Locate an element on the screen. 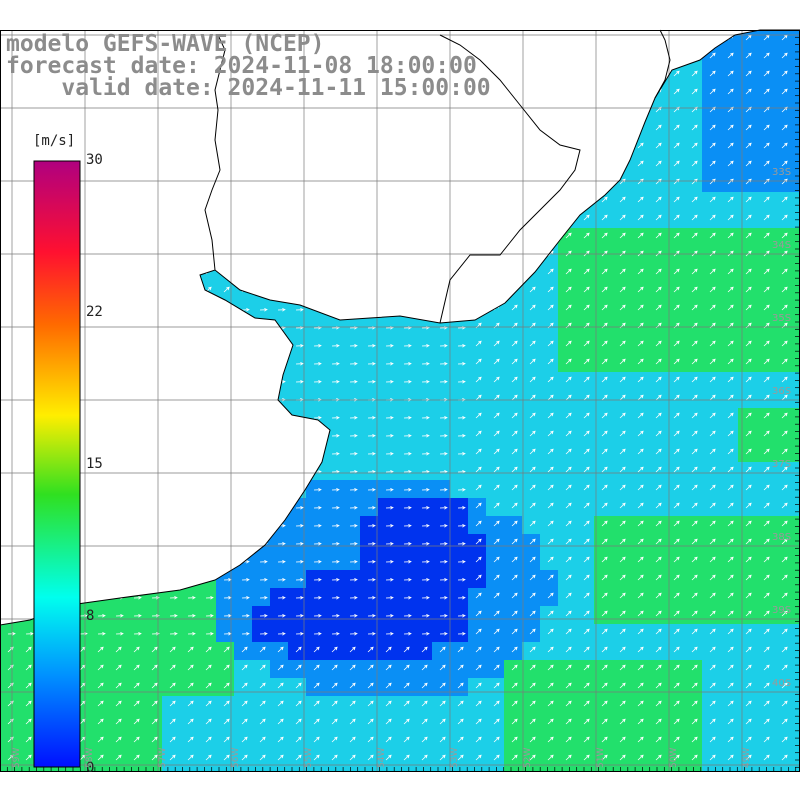 This screenshot has height=800, width=800. lat-label-40s: 40S is located at coordinates (782, 683).